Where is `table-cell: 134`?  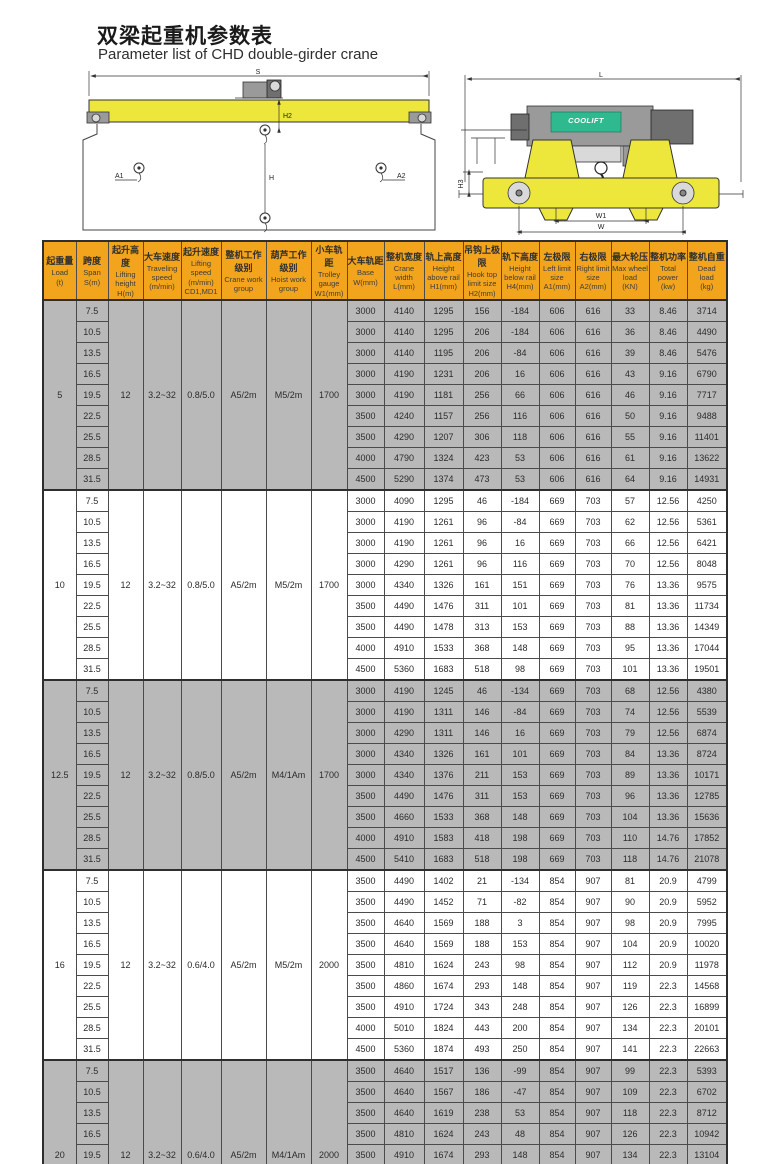 table-cell: 134 is located at coordinates (630, 1028).